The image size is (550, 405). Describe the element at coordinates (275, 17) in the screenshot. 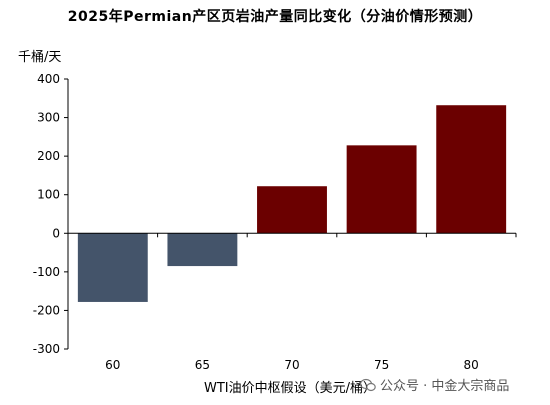

I see `chart-title: 2025年Permian产区页岩油产量同比变化（分油价情形预测）` at that location.